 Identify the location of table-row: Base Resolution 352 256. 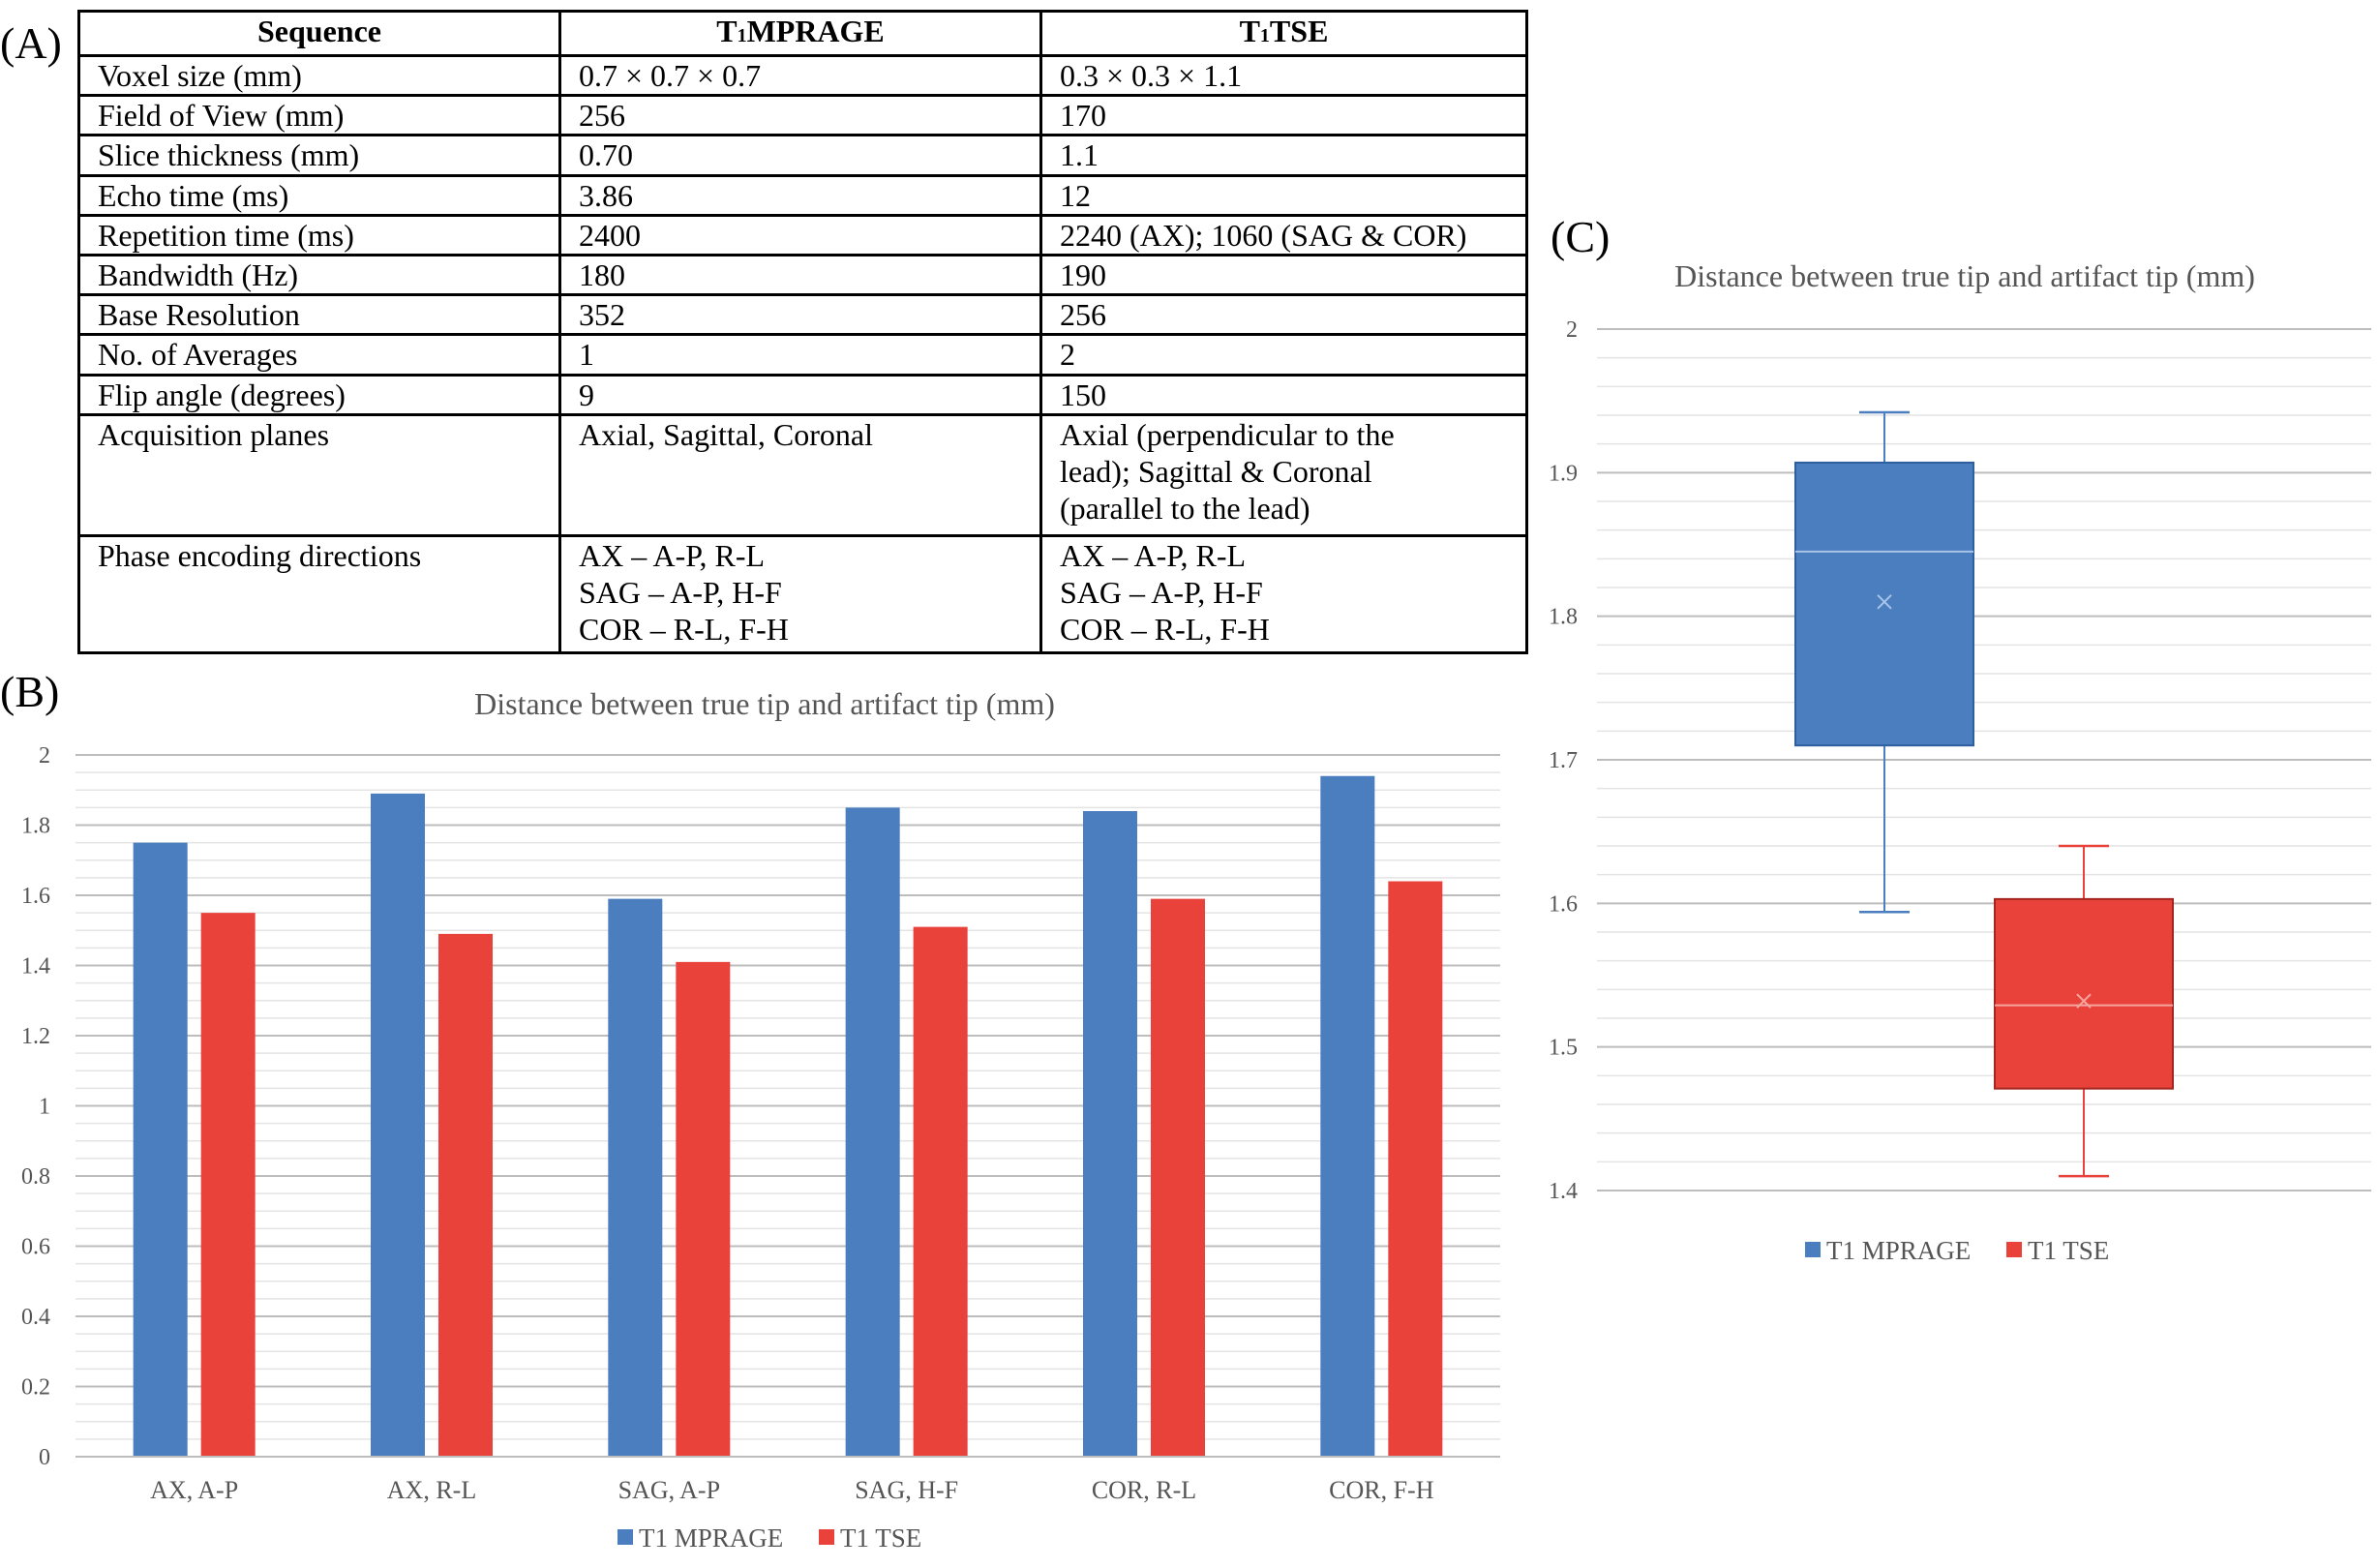
(802, 315).